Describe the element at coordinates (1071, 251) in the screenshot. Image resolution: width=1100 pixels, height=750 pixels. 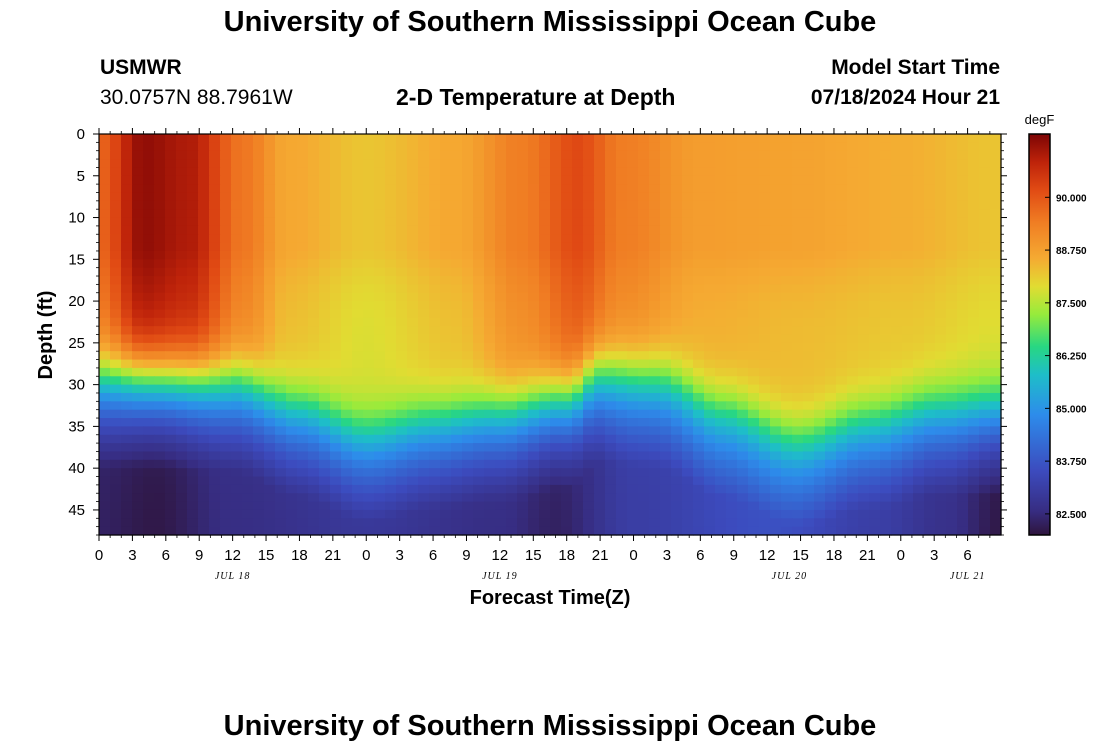
I see `colorbar-tick-label: 88.750` at that location.